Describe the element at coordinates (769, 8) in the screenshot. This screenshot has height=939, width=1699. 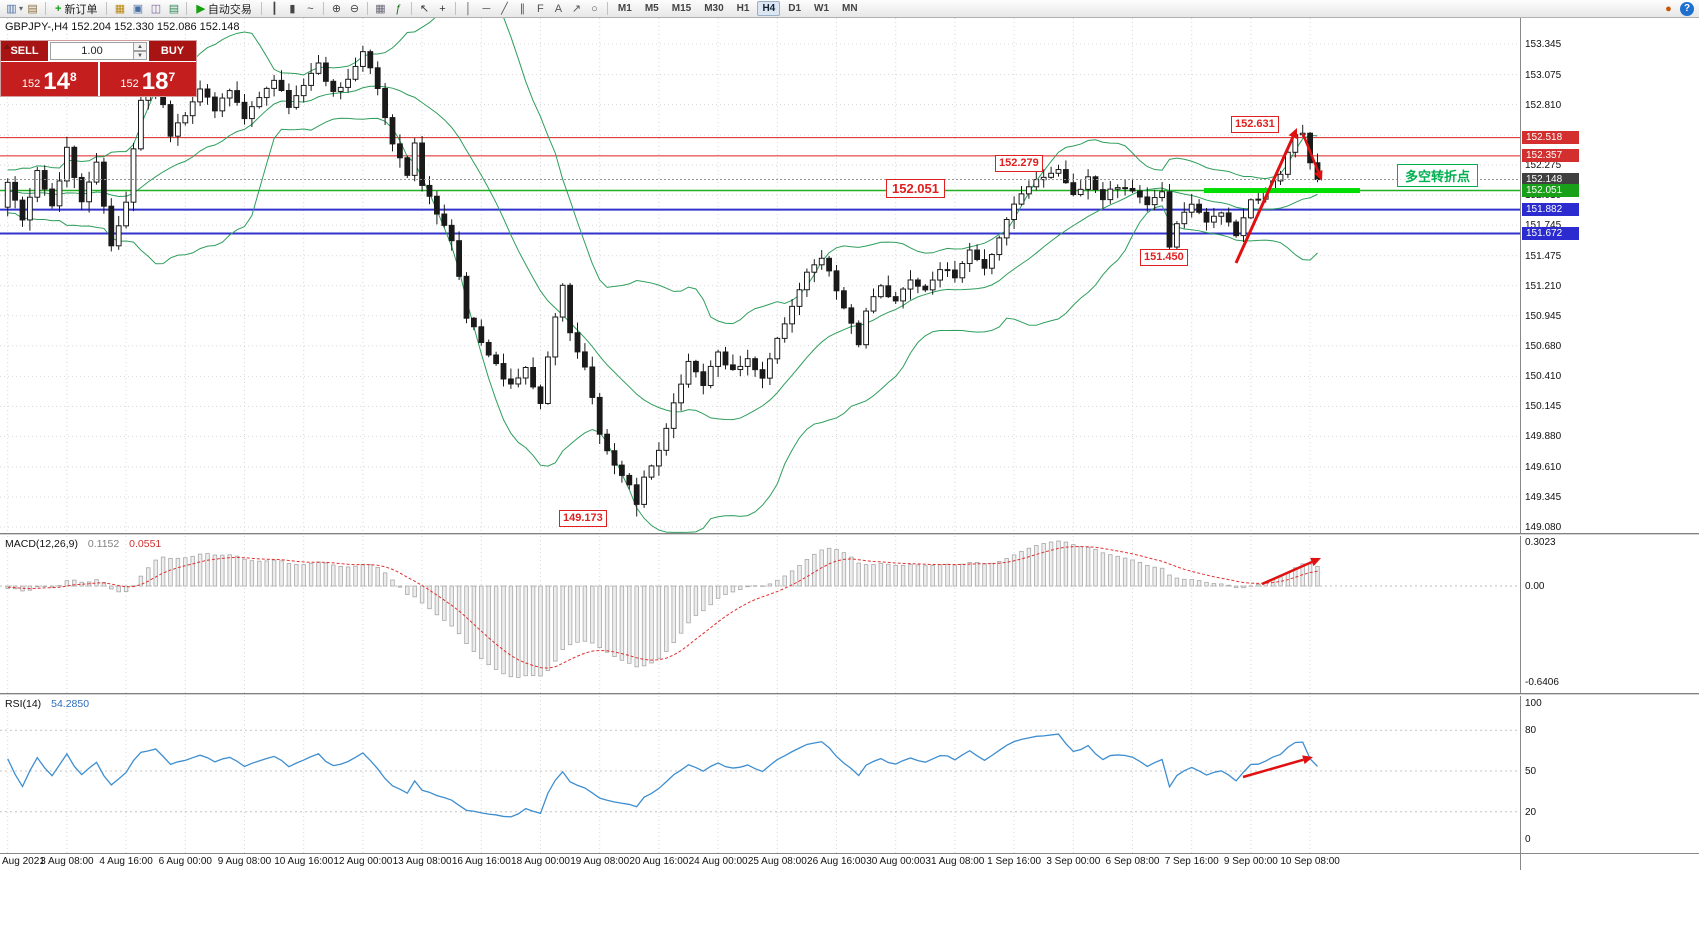
I see `timeframe-button-h4: H4` at that location.